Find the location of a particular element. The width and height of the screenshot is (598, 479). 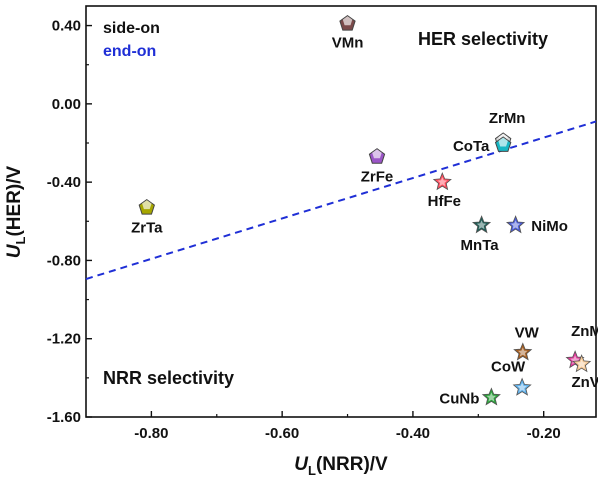

y-tick-label: 0.00 is located at coordinates (66, 104).